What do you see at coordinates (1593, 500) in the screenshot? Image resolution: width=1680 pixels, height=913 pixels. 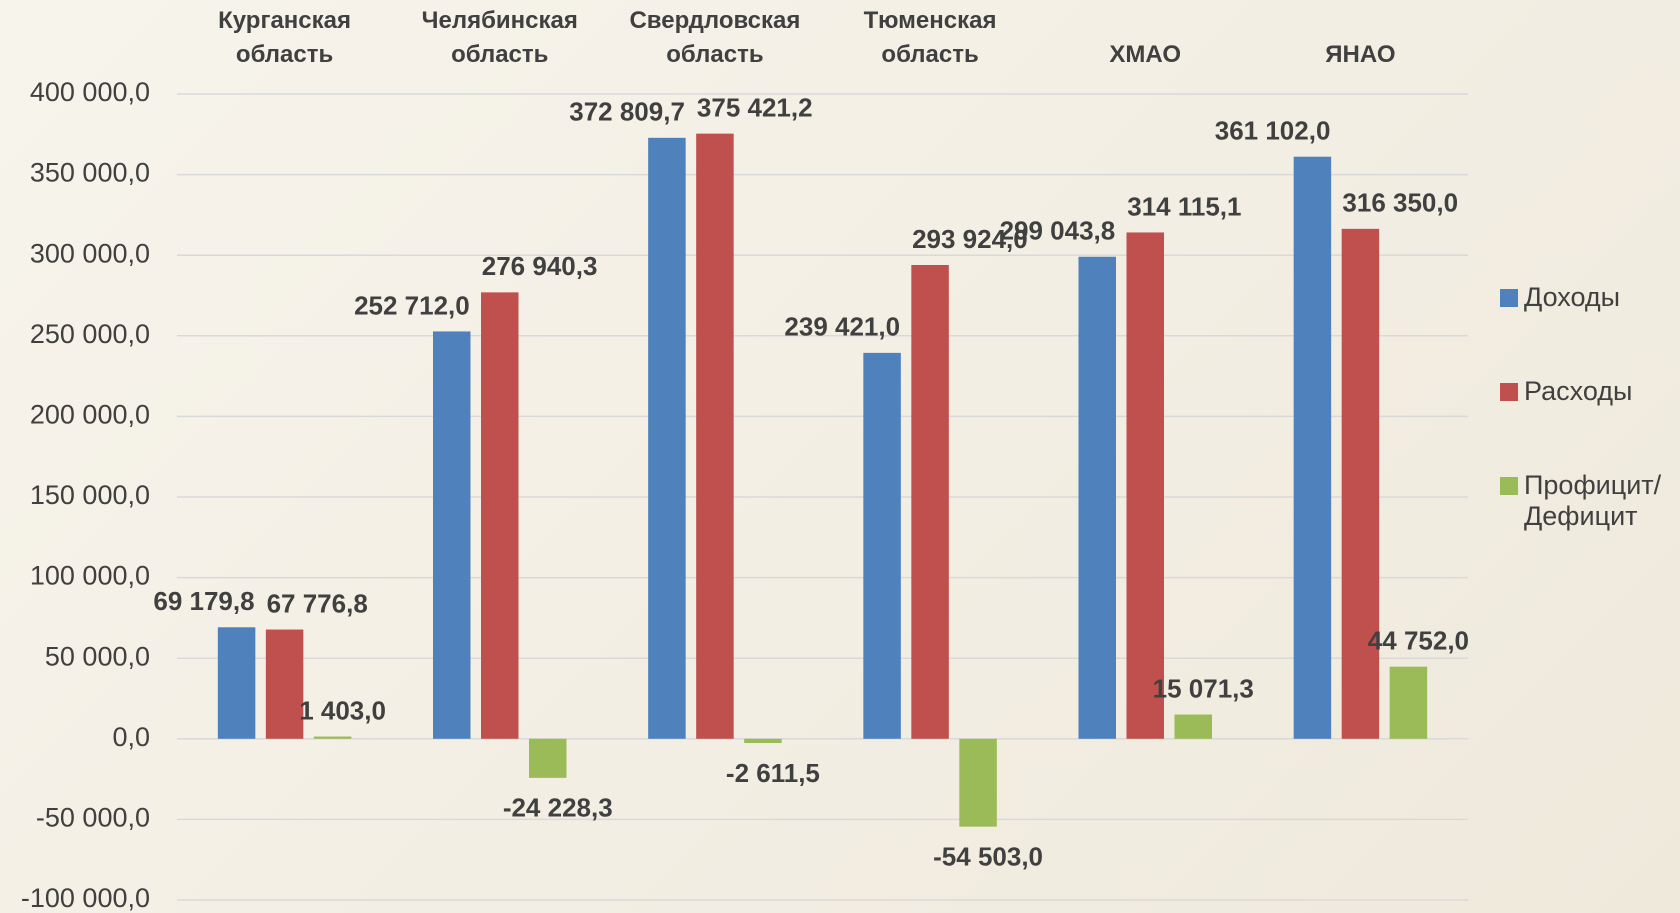 I see `legend-label: Профицит/ Дефицит` at bounding box center [1593, 500].